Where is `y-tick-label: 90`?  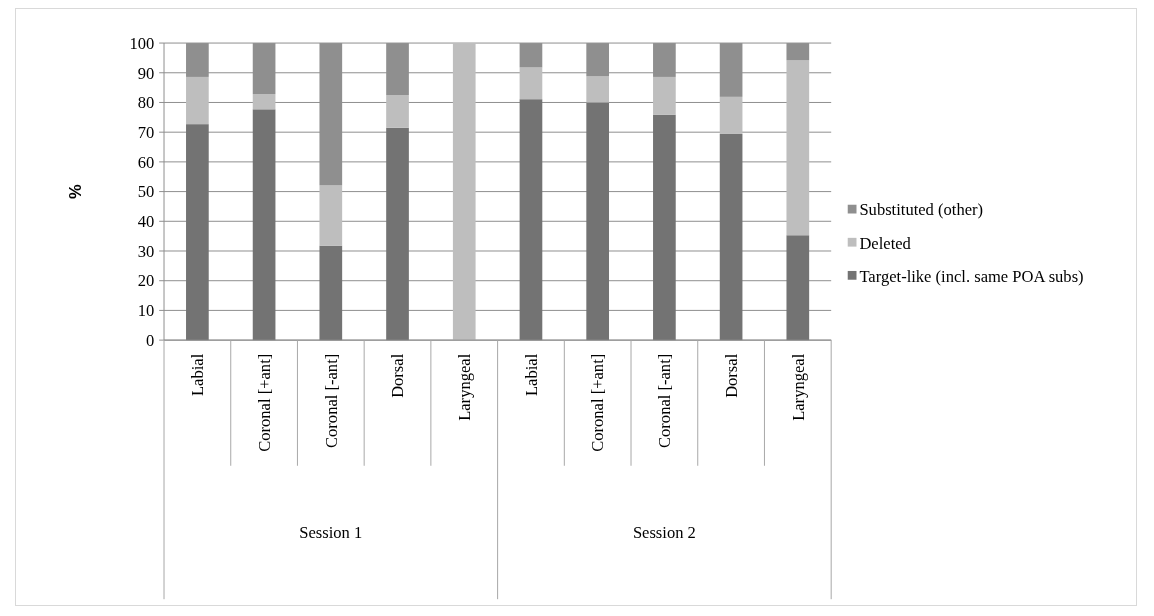 y-tick-label: 90 is located at coordinates (146, 73).